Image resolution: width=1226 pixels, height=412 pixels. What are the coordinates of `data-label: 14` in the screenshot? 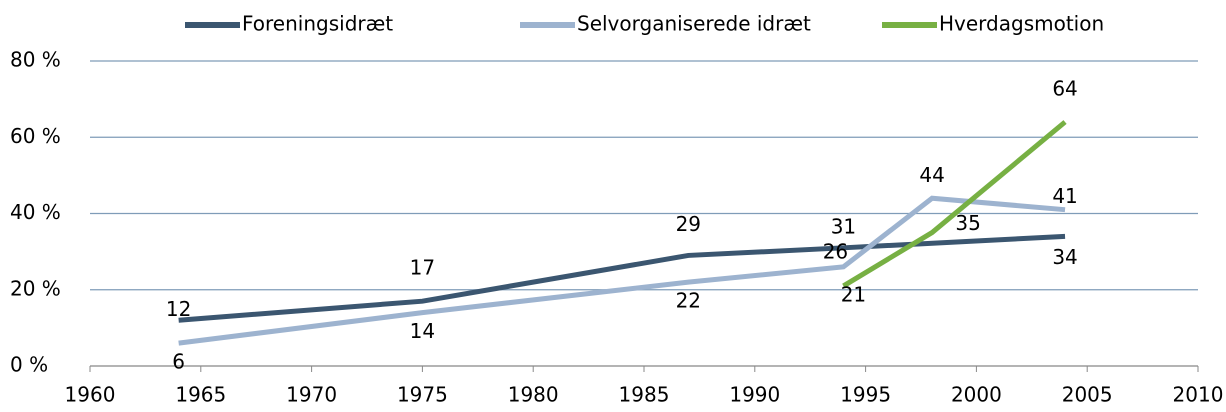 It's located at (422, 331).